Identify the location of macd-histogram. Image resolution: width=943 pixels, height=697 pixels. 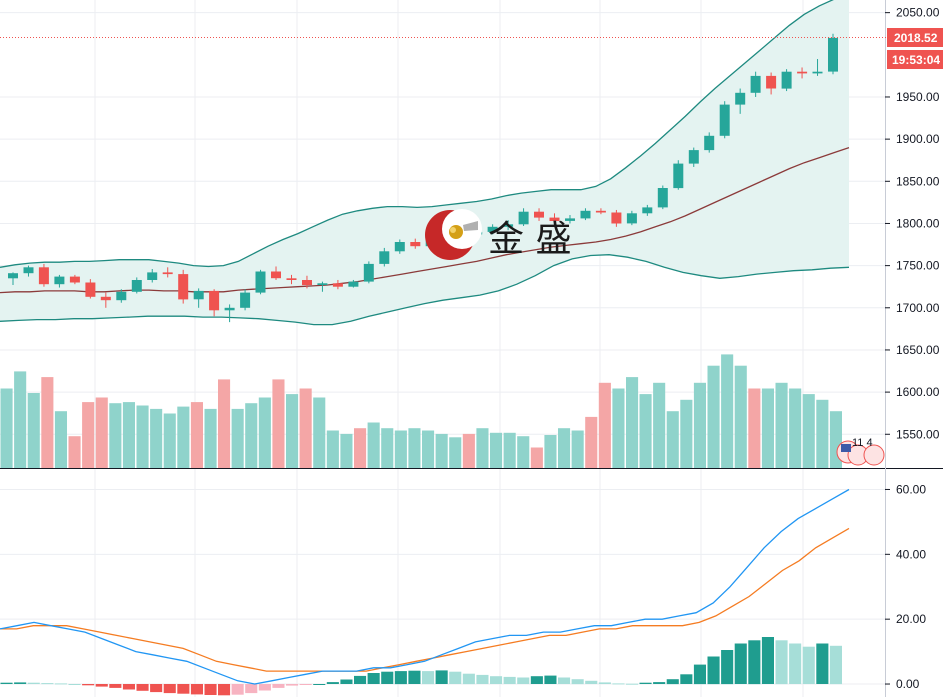
(421, 666).